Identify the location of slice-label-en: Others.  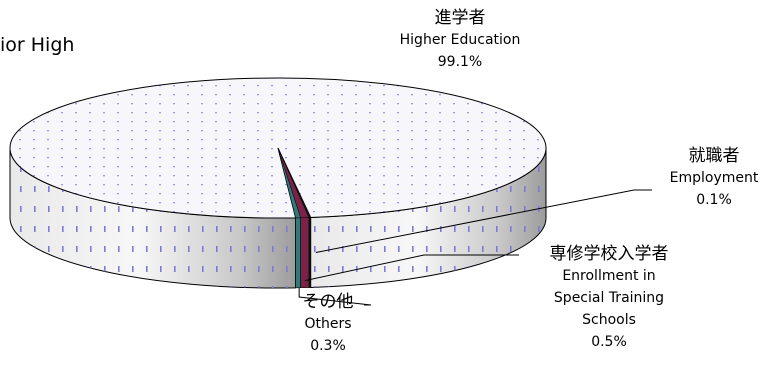
(328, 324).